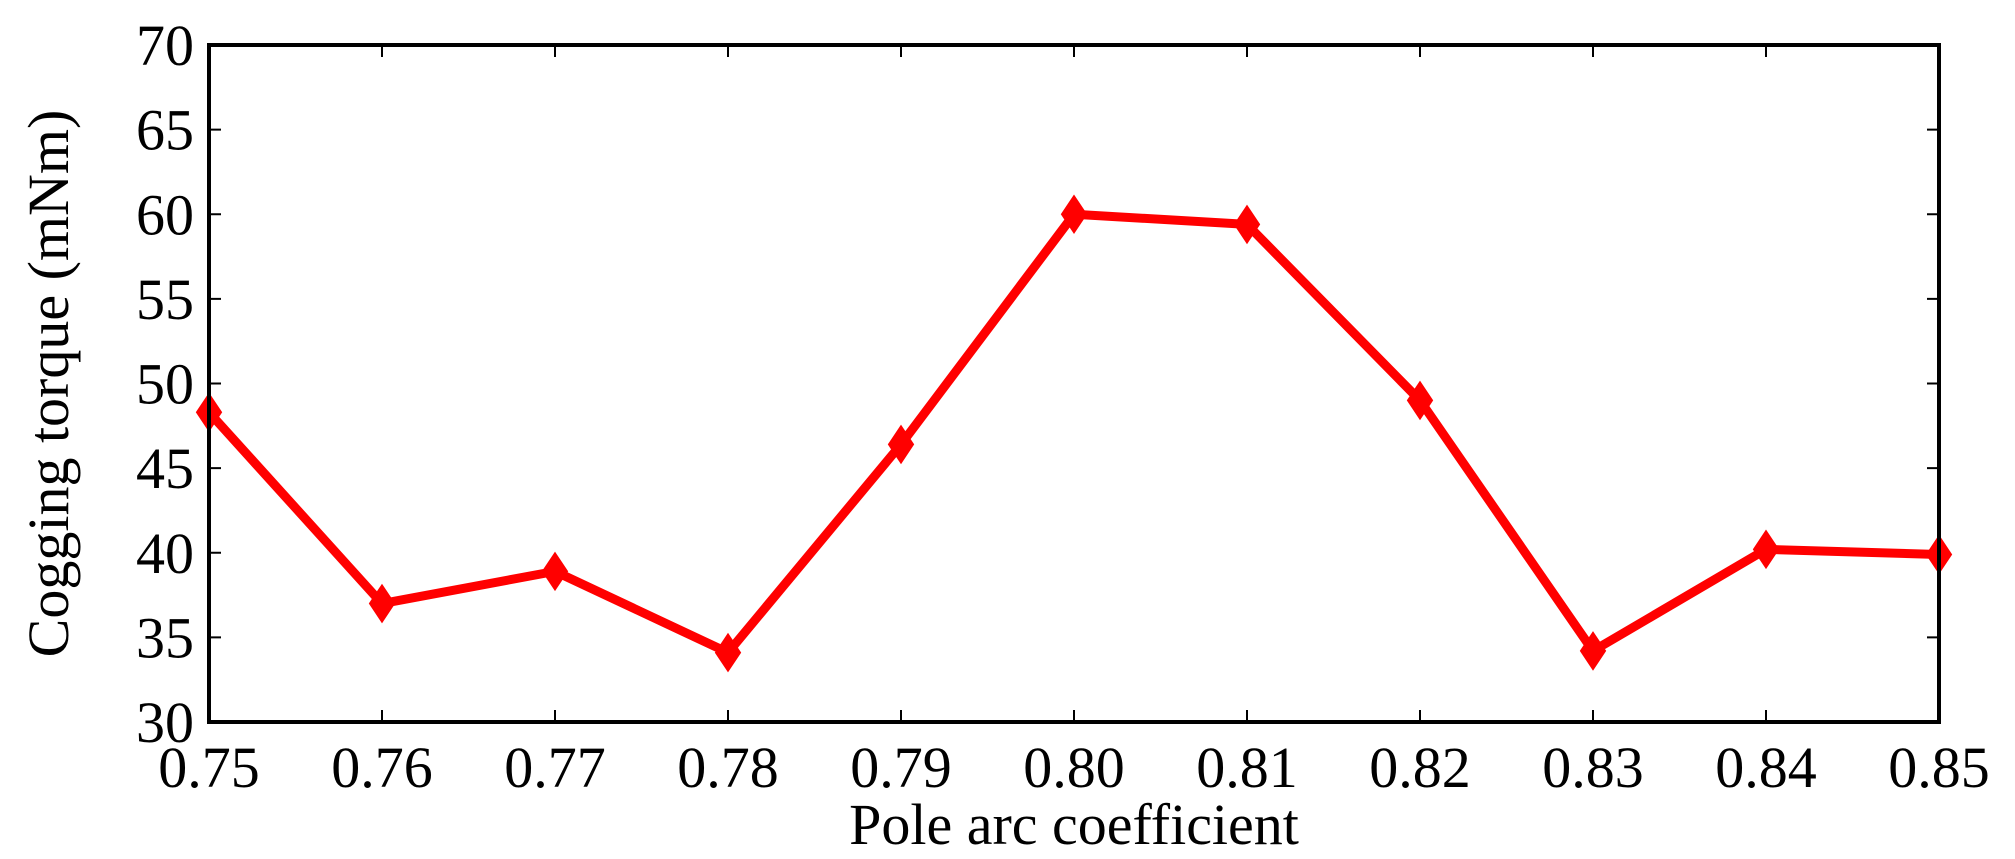 Image resolution: width=2015 pixels, height=859 pixels. What do you see at coordinates (1766, 767) in the screenshot?
I see `x-tick-label: 0.84` at bounding box center [1766, 767].